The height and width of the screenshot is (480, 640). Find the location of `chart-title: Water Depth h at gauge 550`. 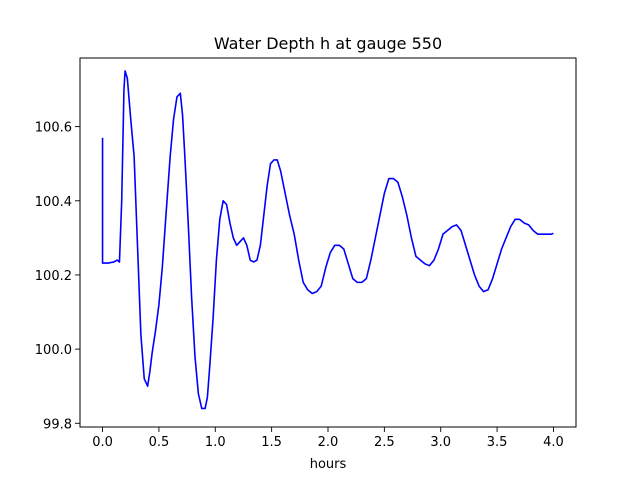

chart-title: Water Depth h at gauge 550 is located at coordinates (328, 43).